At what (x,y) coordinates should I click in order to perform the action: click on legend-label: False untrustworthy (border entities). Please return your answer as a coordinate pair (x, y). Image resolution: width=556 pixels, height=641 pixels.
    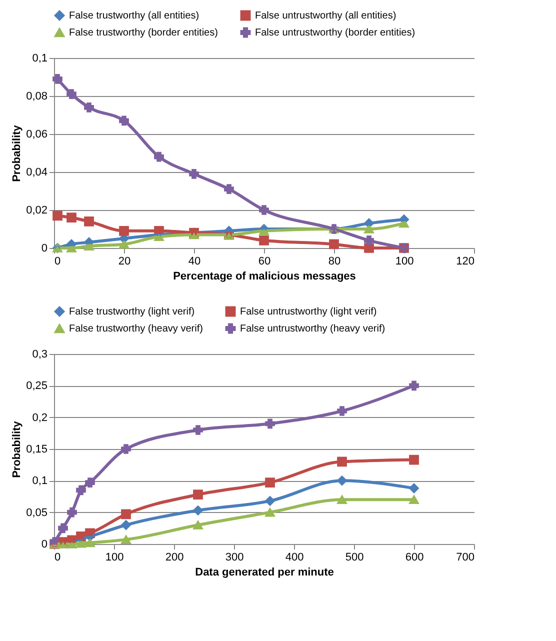
    Looking at the image, I should click on (335, 33).